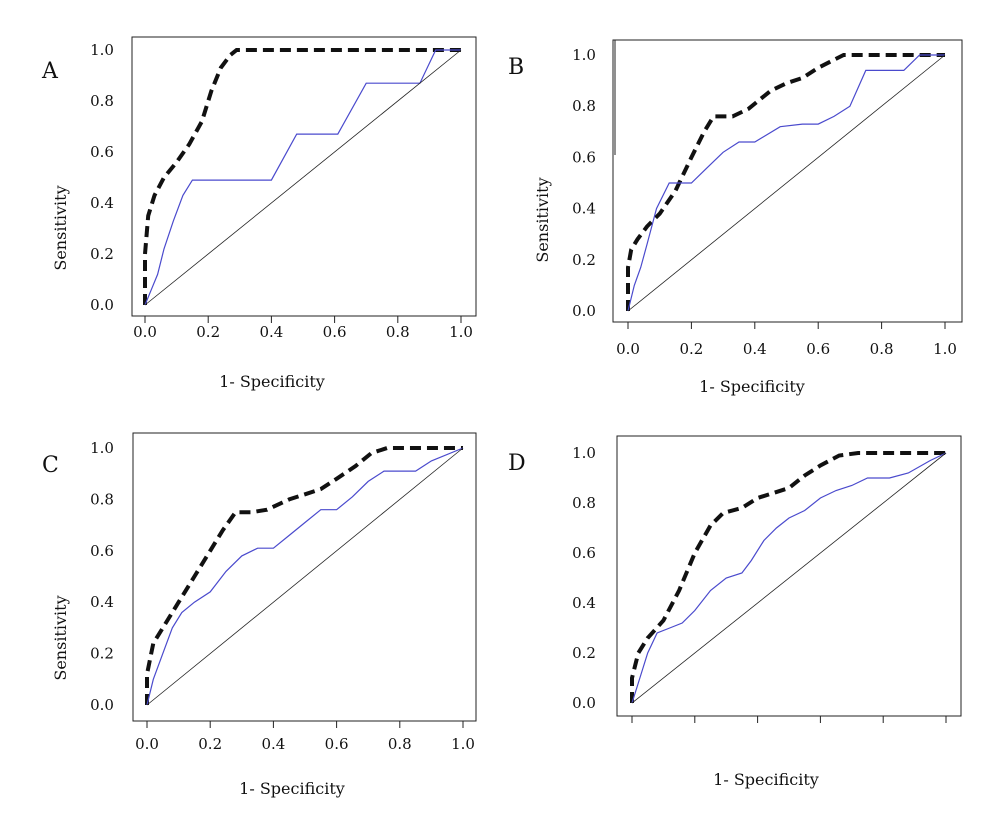  What do you see at coordinates (50, 465) in the screenshot?
I see `panel-letter: C` at bounding box center [50, 465].